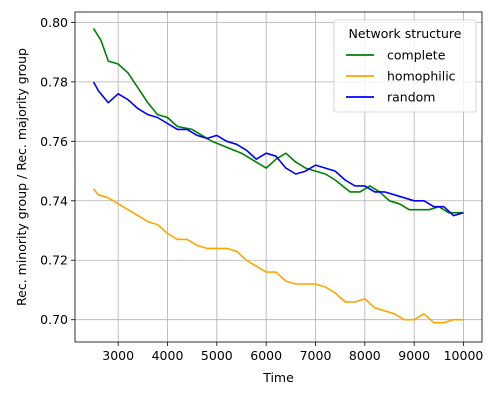 This screenshot has height=400, width=500. Describe the element at coordinates (54, 260) in the screenshot. I see `y-tick-label: 0.72` at that location.